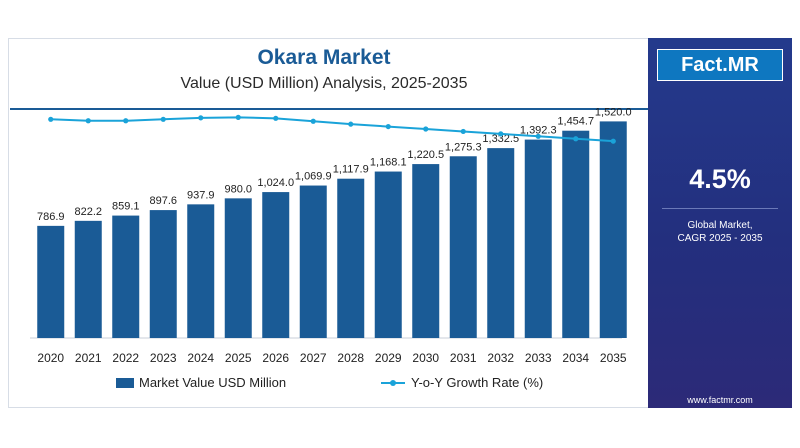 The image size is (800, 448). I want to click on x-tick-2032: 2032, so click(500, 358).